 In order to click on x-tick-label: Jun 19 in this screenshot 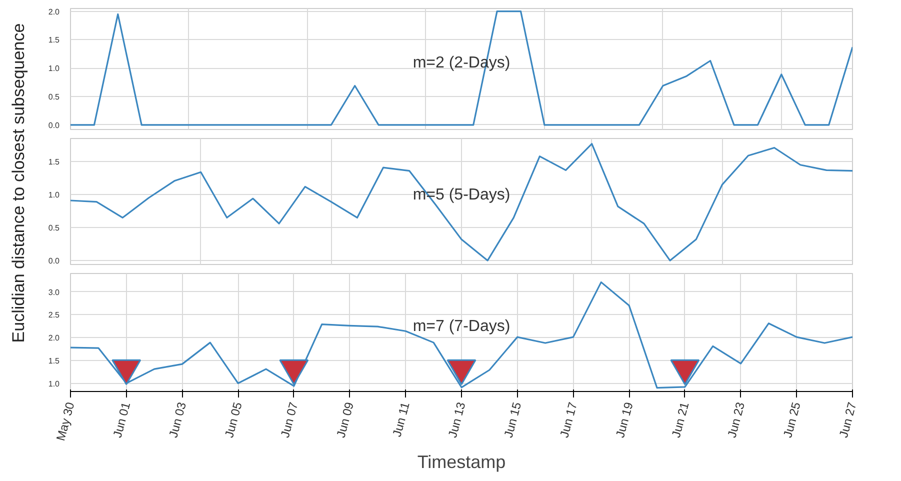, I will do `click(624, 420)`.